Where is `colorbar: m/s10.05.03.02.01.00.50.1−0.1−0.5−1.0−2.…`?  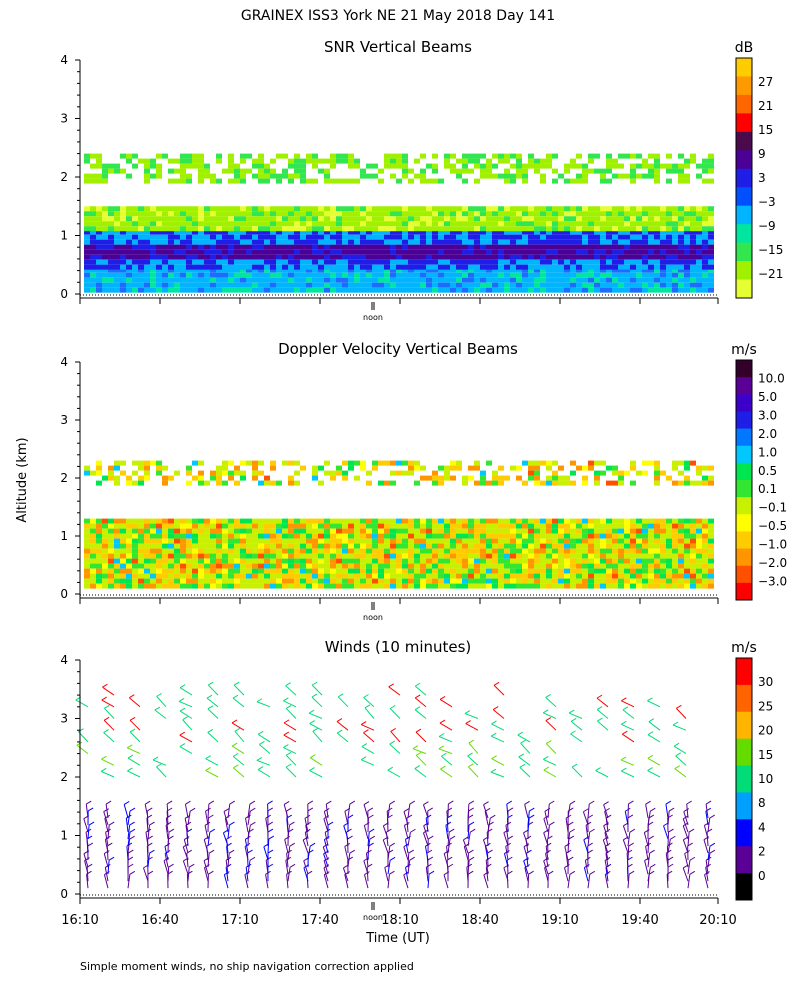
colorbar: m/s10.05.03.02.01.00.50.1−0.1−0.5−1.0−2.… is located at coordinates (759, 471).